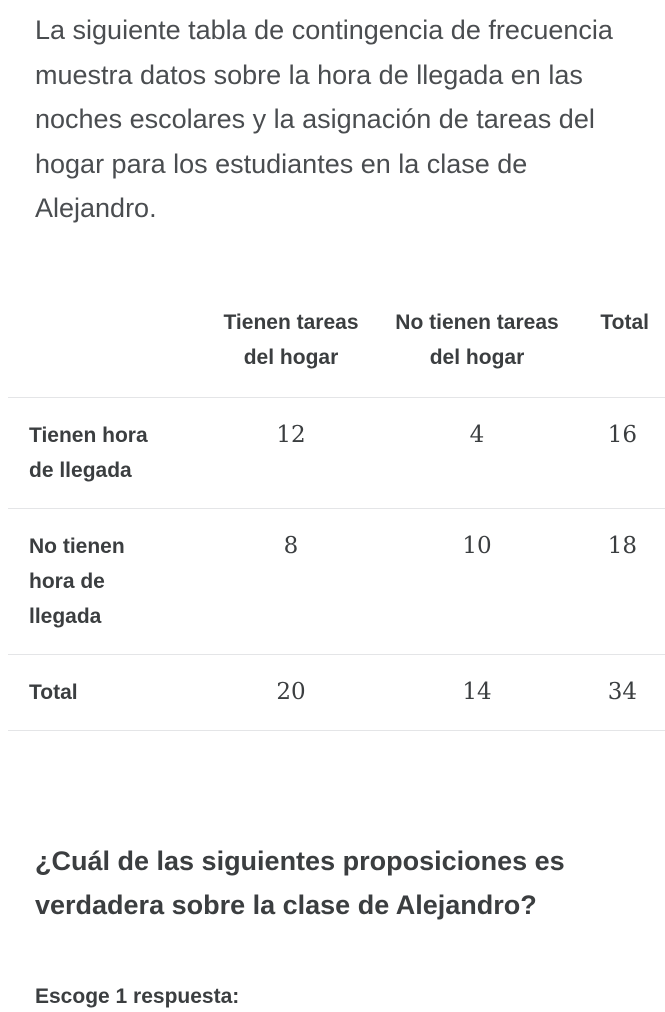 This screenshot has width=665, height=1012. Describe the element at coordinates (477, 340) in the screenshot. I see `header-no-chores: No tienen tareas del hogar` at that location.